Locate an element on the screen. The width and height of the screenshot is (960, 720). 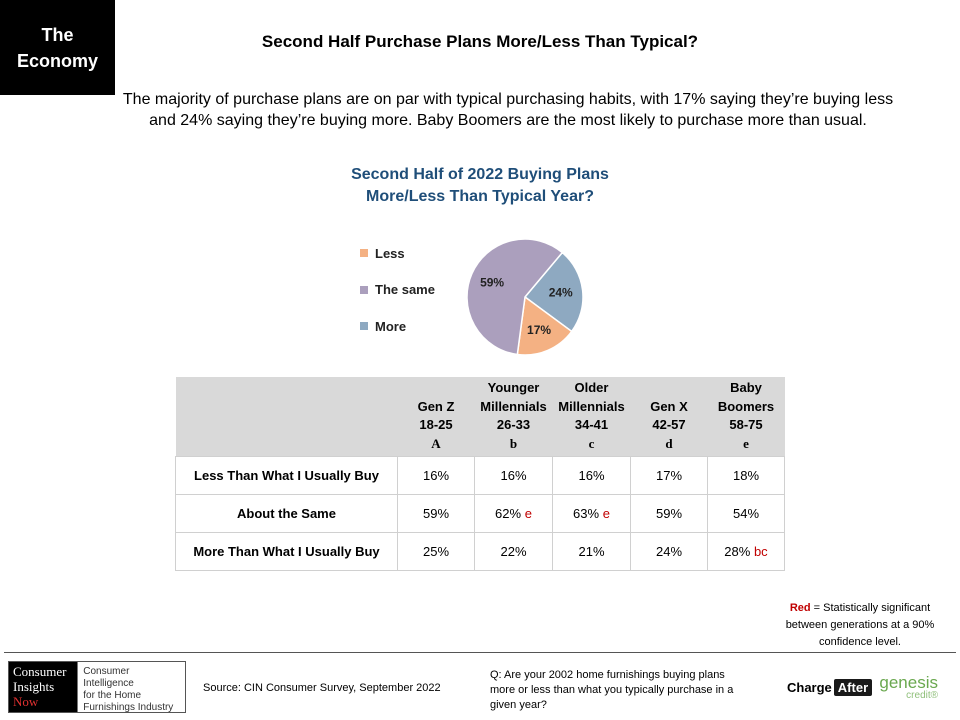
legend-label-same: The same is located at coordinates (405, 289).